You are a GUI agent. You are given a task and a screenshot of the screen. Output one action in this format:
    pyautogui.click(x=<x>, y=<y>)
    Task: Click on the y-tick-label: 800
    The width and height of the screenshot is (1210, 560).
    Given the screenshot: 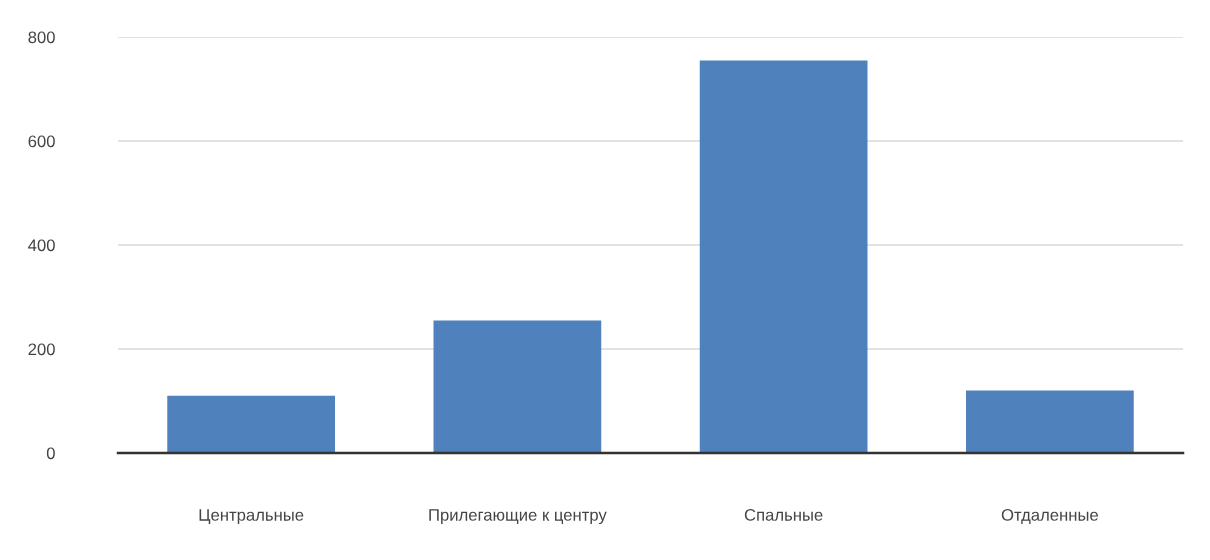 What is the action you would take?
    pyautogui.click(x=41, y=37)
    